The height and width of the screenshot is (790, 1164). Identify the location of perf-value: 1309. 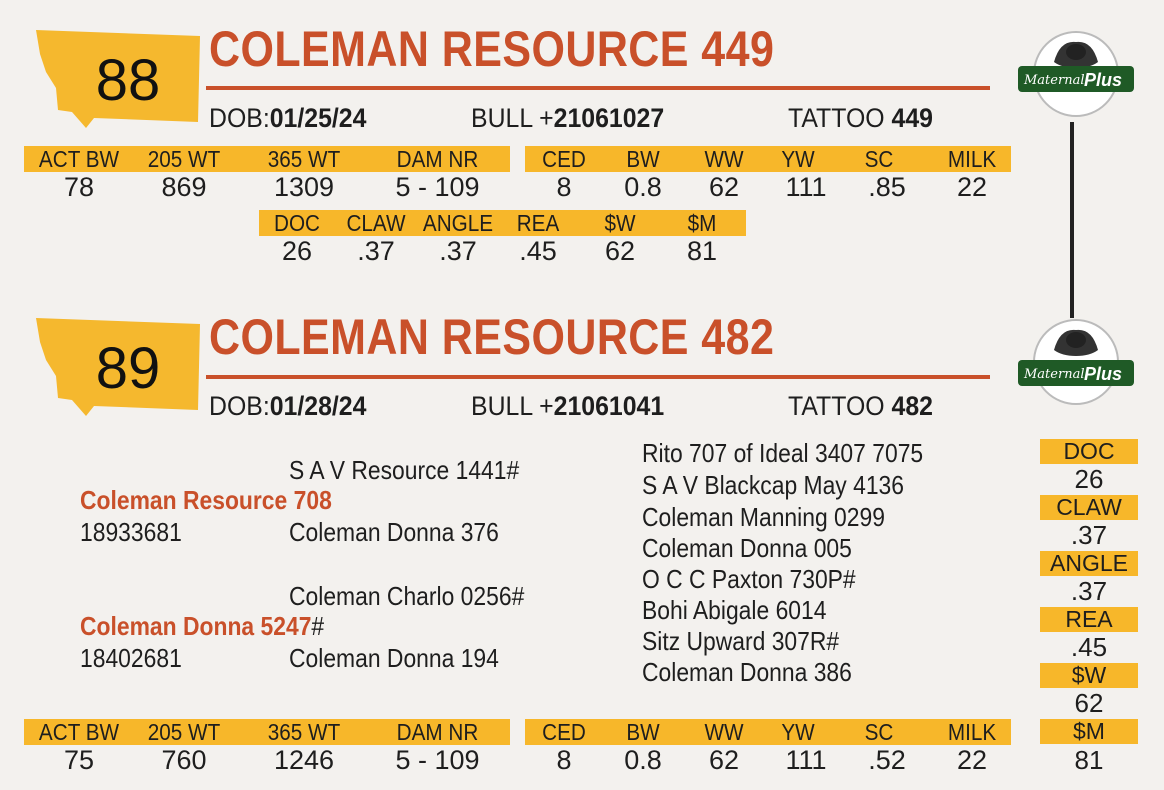
(304, 187).